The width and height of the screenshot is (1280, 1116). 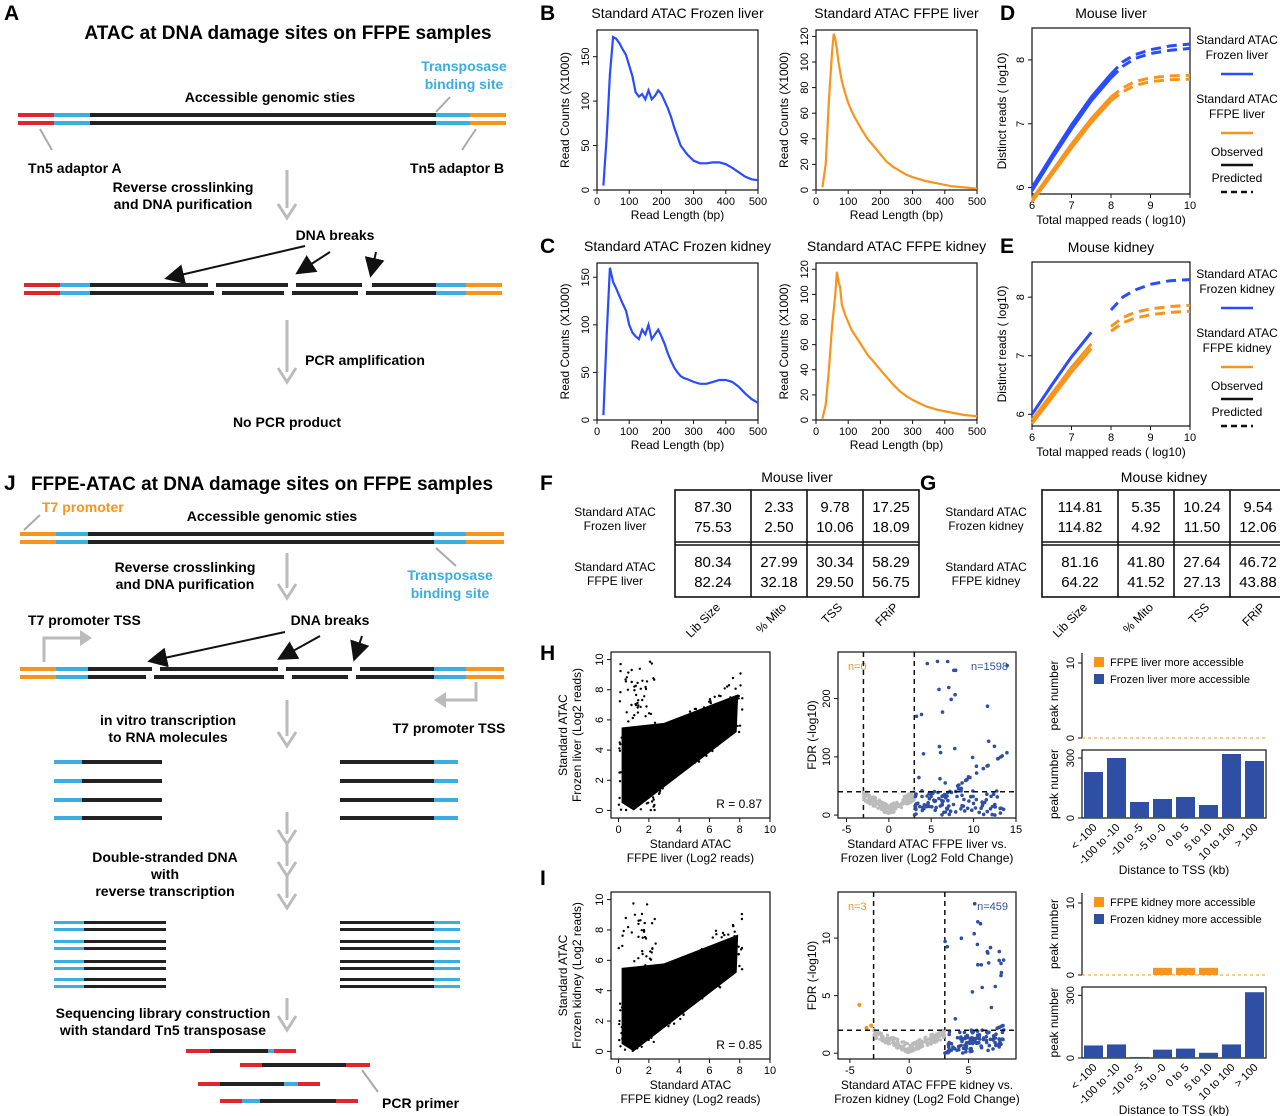 I want to click on dna-fragment-j, so click(x=262, y=538).